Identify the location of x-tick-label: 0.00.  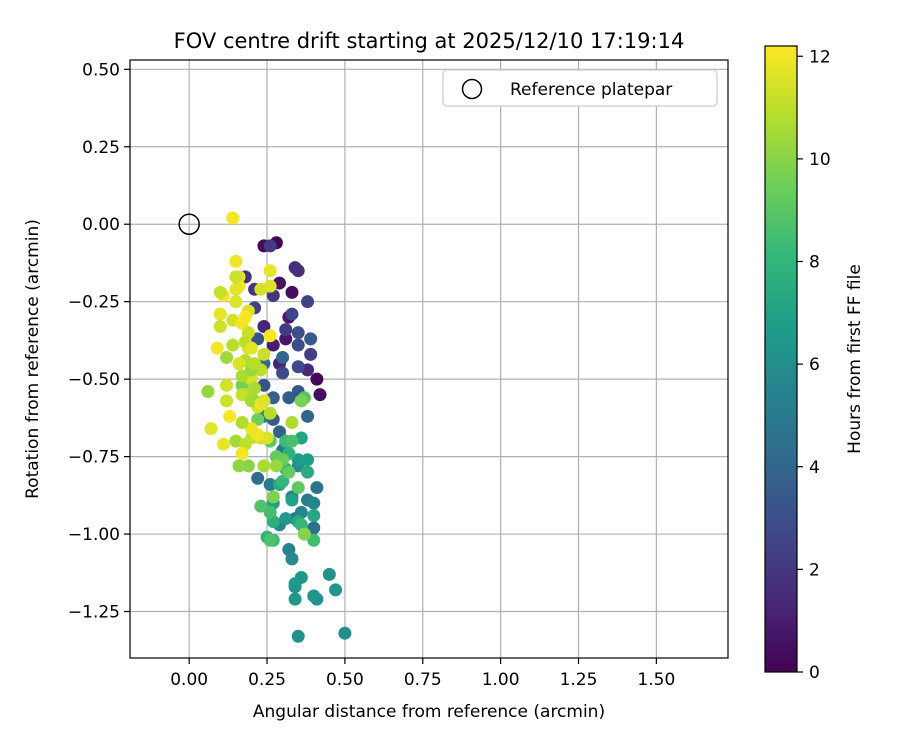
(189, 680).